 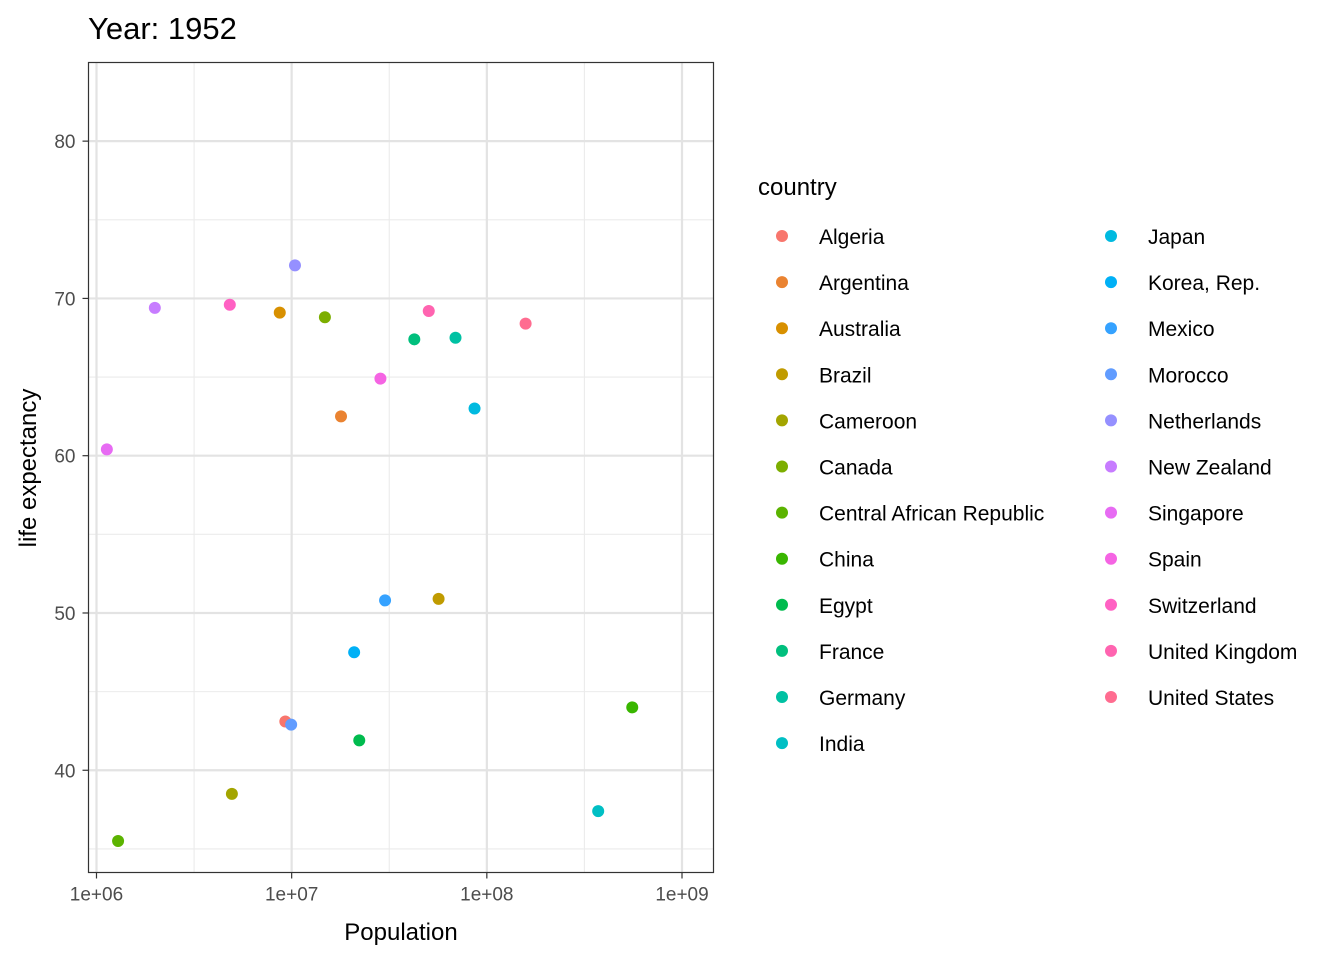 What do you see at coordinates (28, 468) in the screenshot?
I see `y-axis-title: life expectancy` at bounding box center [28, 468].